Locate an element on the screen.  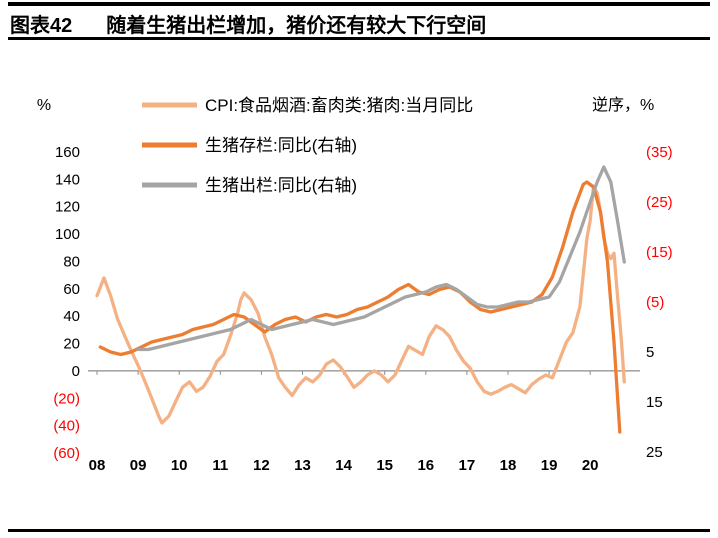
x-axis-label: 15 is located at coordinates (384, 465).